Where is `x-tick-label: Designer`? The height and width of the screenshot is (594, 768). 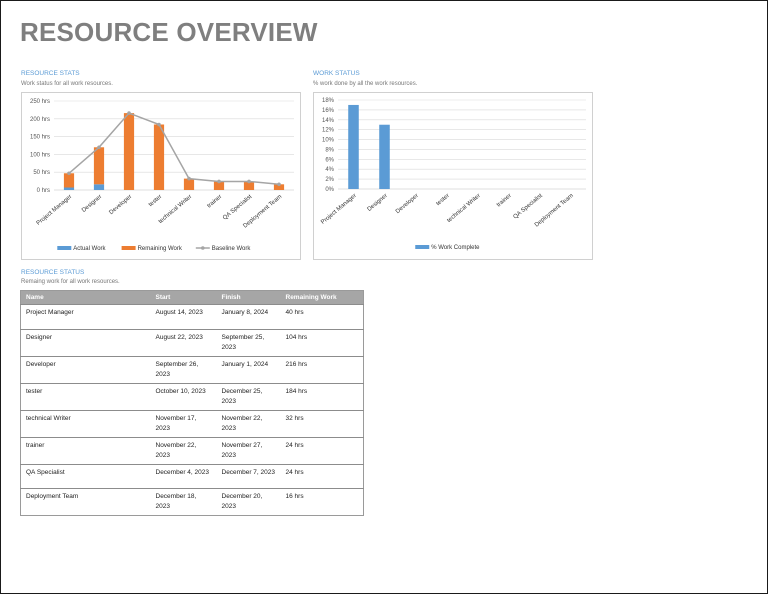 x-tick-label: Designer is located at coordinates (92, 204).